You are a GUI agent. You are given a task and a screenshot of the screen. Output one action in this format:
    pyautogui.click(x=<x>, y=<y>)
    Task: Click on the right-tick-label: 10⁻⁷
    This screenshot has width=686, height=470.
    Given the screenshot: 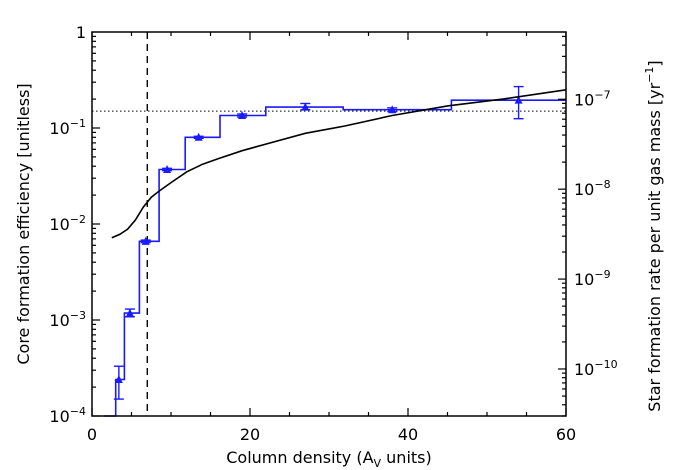 What is the action you would take?
    pyautogui.click(x=592, y=98)
    